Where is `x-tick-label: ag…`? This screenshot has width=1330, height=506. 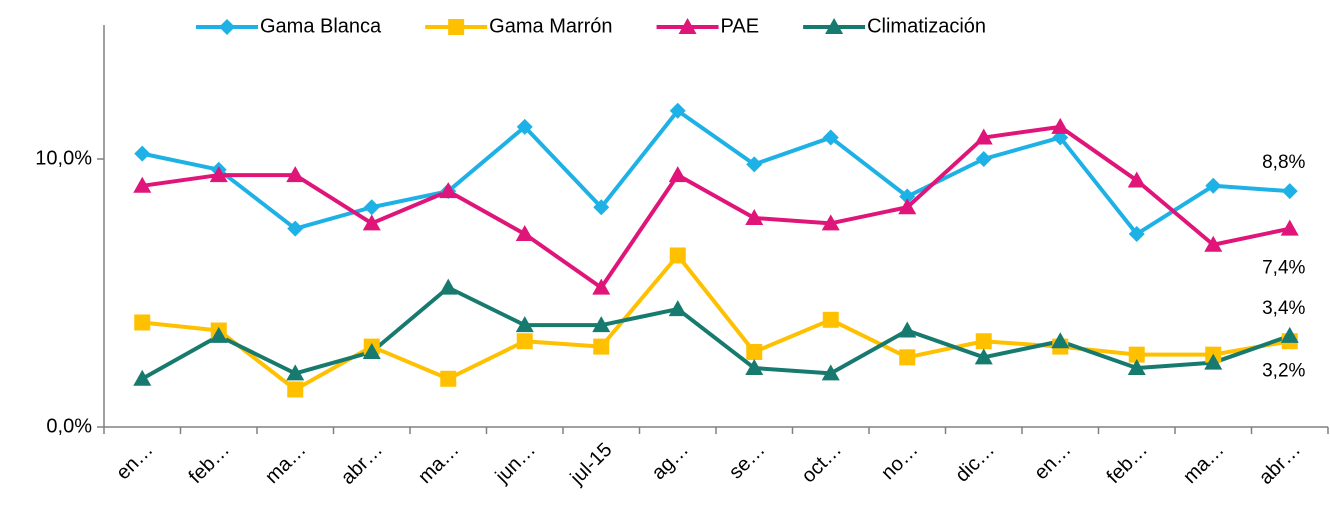
x-tick-label: ag… is located at coordinates (670, 461).